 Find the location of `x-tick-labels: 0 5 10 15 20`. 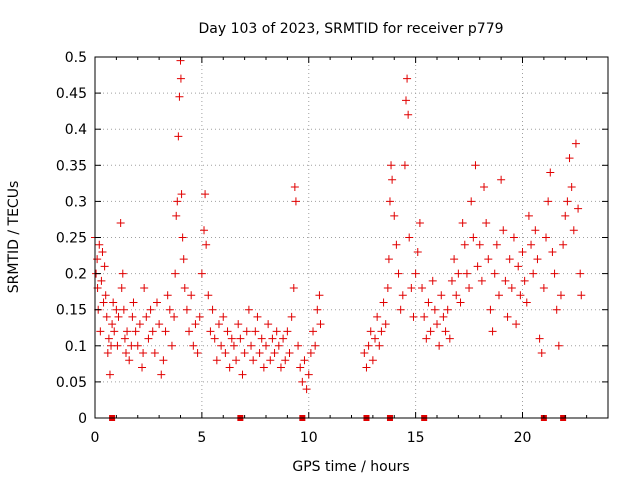

x-tick-labels: 0 5 10 15 20 is located at coordinates (311, 438).